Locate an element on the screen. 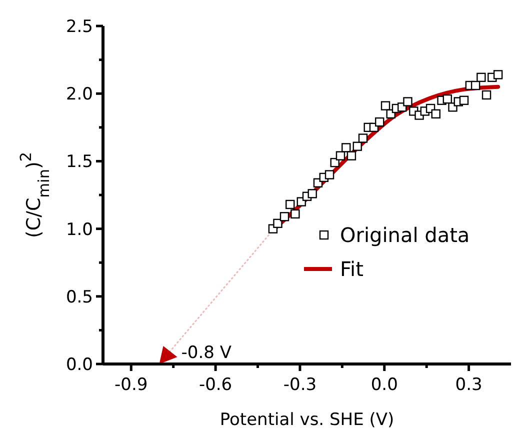  legend-label: Original data is located at coordinates (405, 235).